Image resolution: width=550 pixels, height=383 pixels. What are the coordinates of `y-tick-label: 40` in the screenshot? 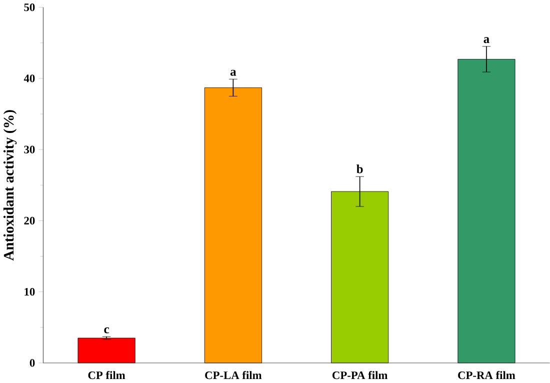 It's located at (29, 78).